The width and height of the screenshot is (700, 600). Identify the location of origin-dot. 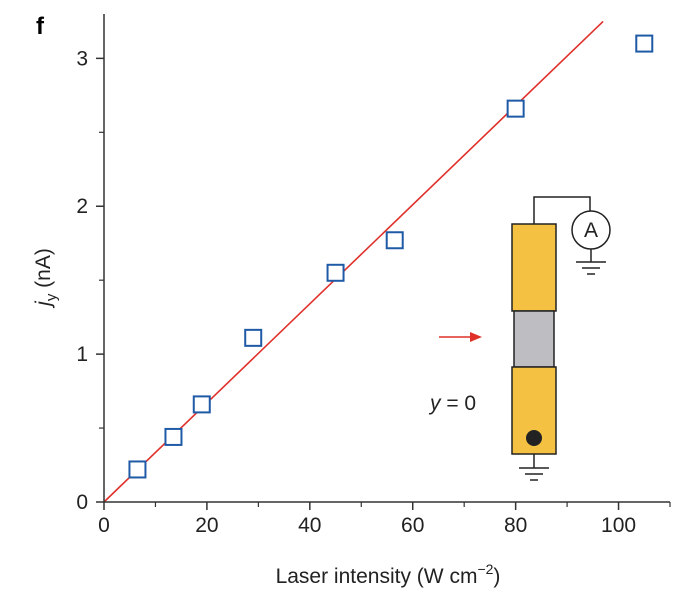
(534, 438).